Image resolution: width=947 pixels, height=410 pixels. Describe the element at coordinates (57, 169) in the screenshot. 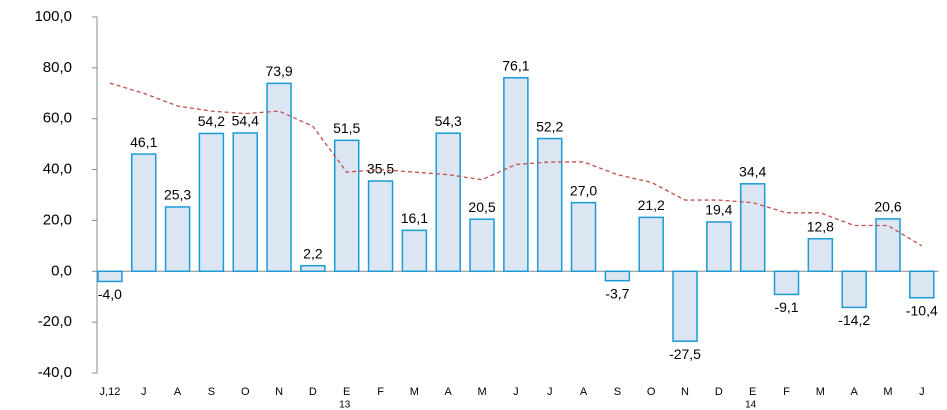

I see `y-tick-label: 40,0` at that location.